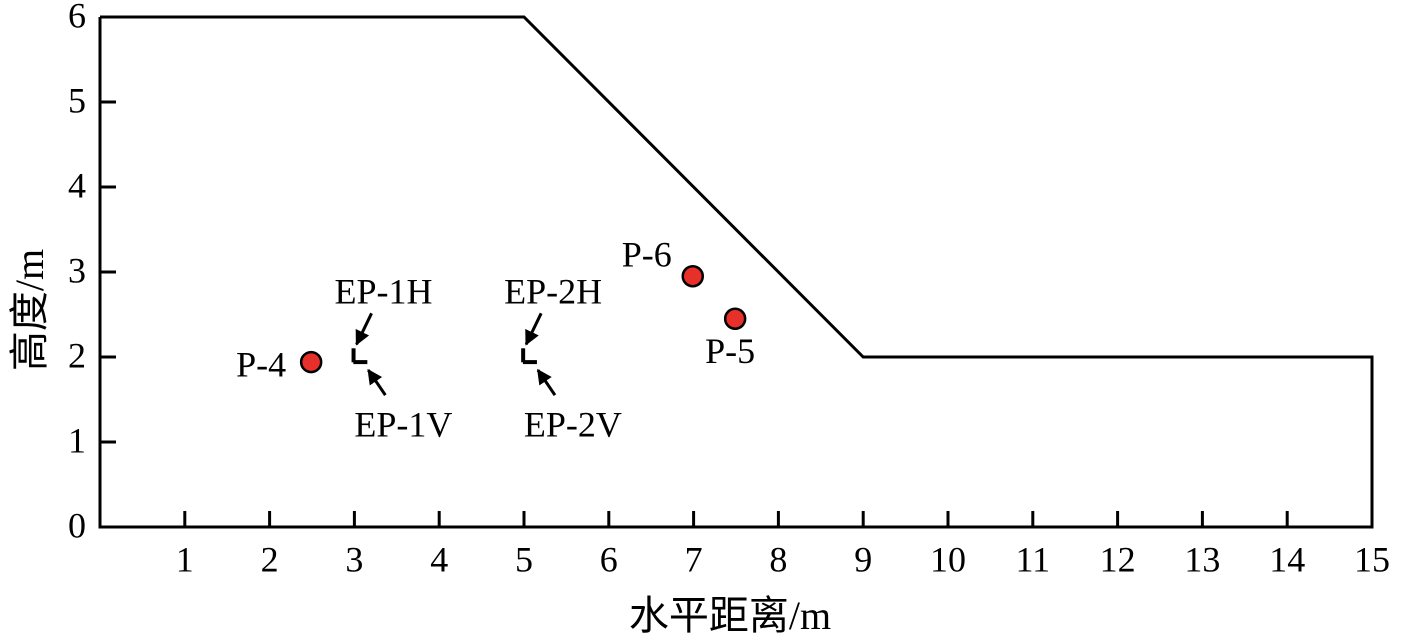 The height and width of the screenshot is (644, 1417). I want to click on x-tick-label: 12, so click(1118, 559).